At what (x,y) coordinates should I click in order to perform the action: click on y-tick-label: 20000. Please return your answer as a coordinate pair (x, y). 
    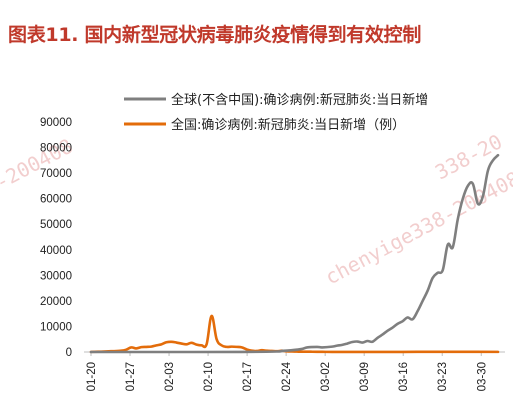
    Looking at the image, I should click on (56, 302).